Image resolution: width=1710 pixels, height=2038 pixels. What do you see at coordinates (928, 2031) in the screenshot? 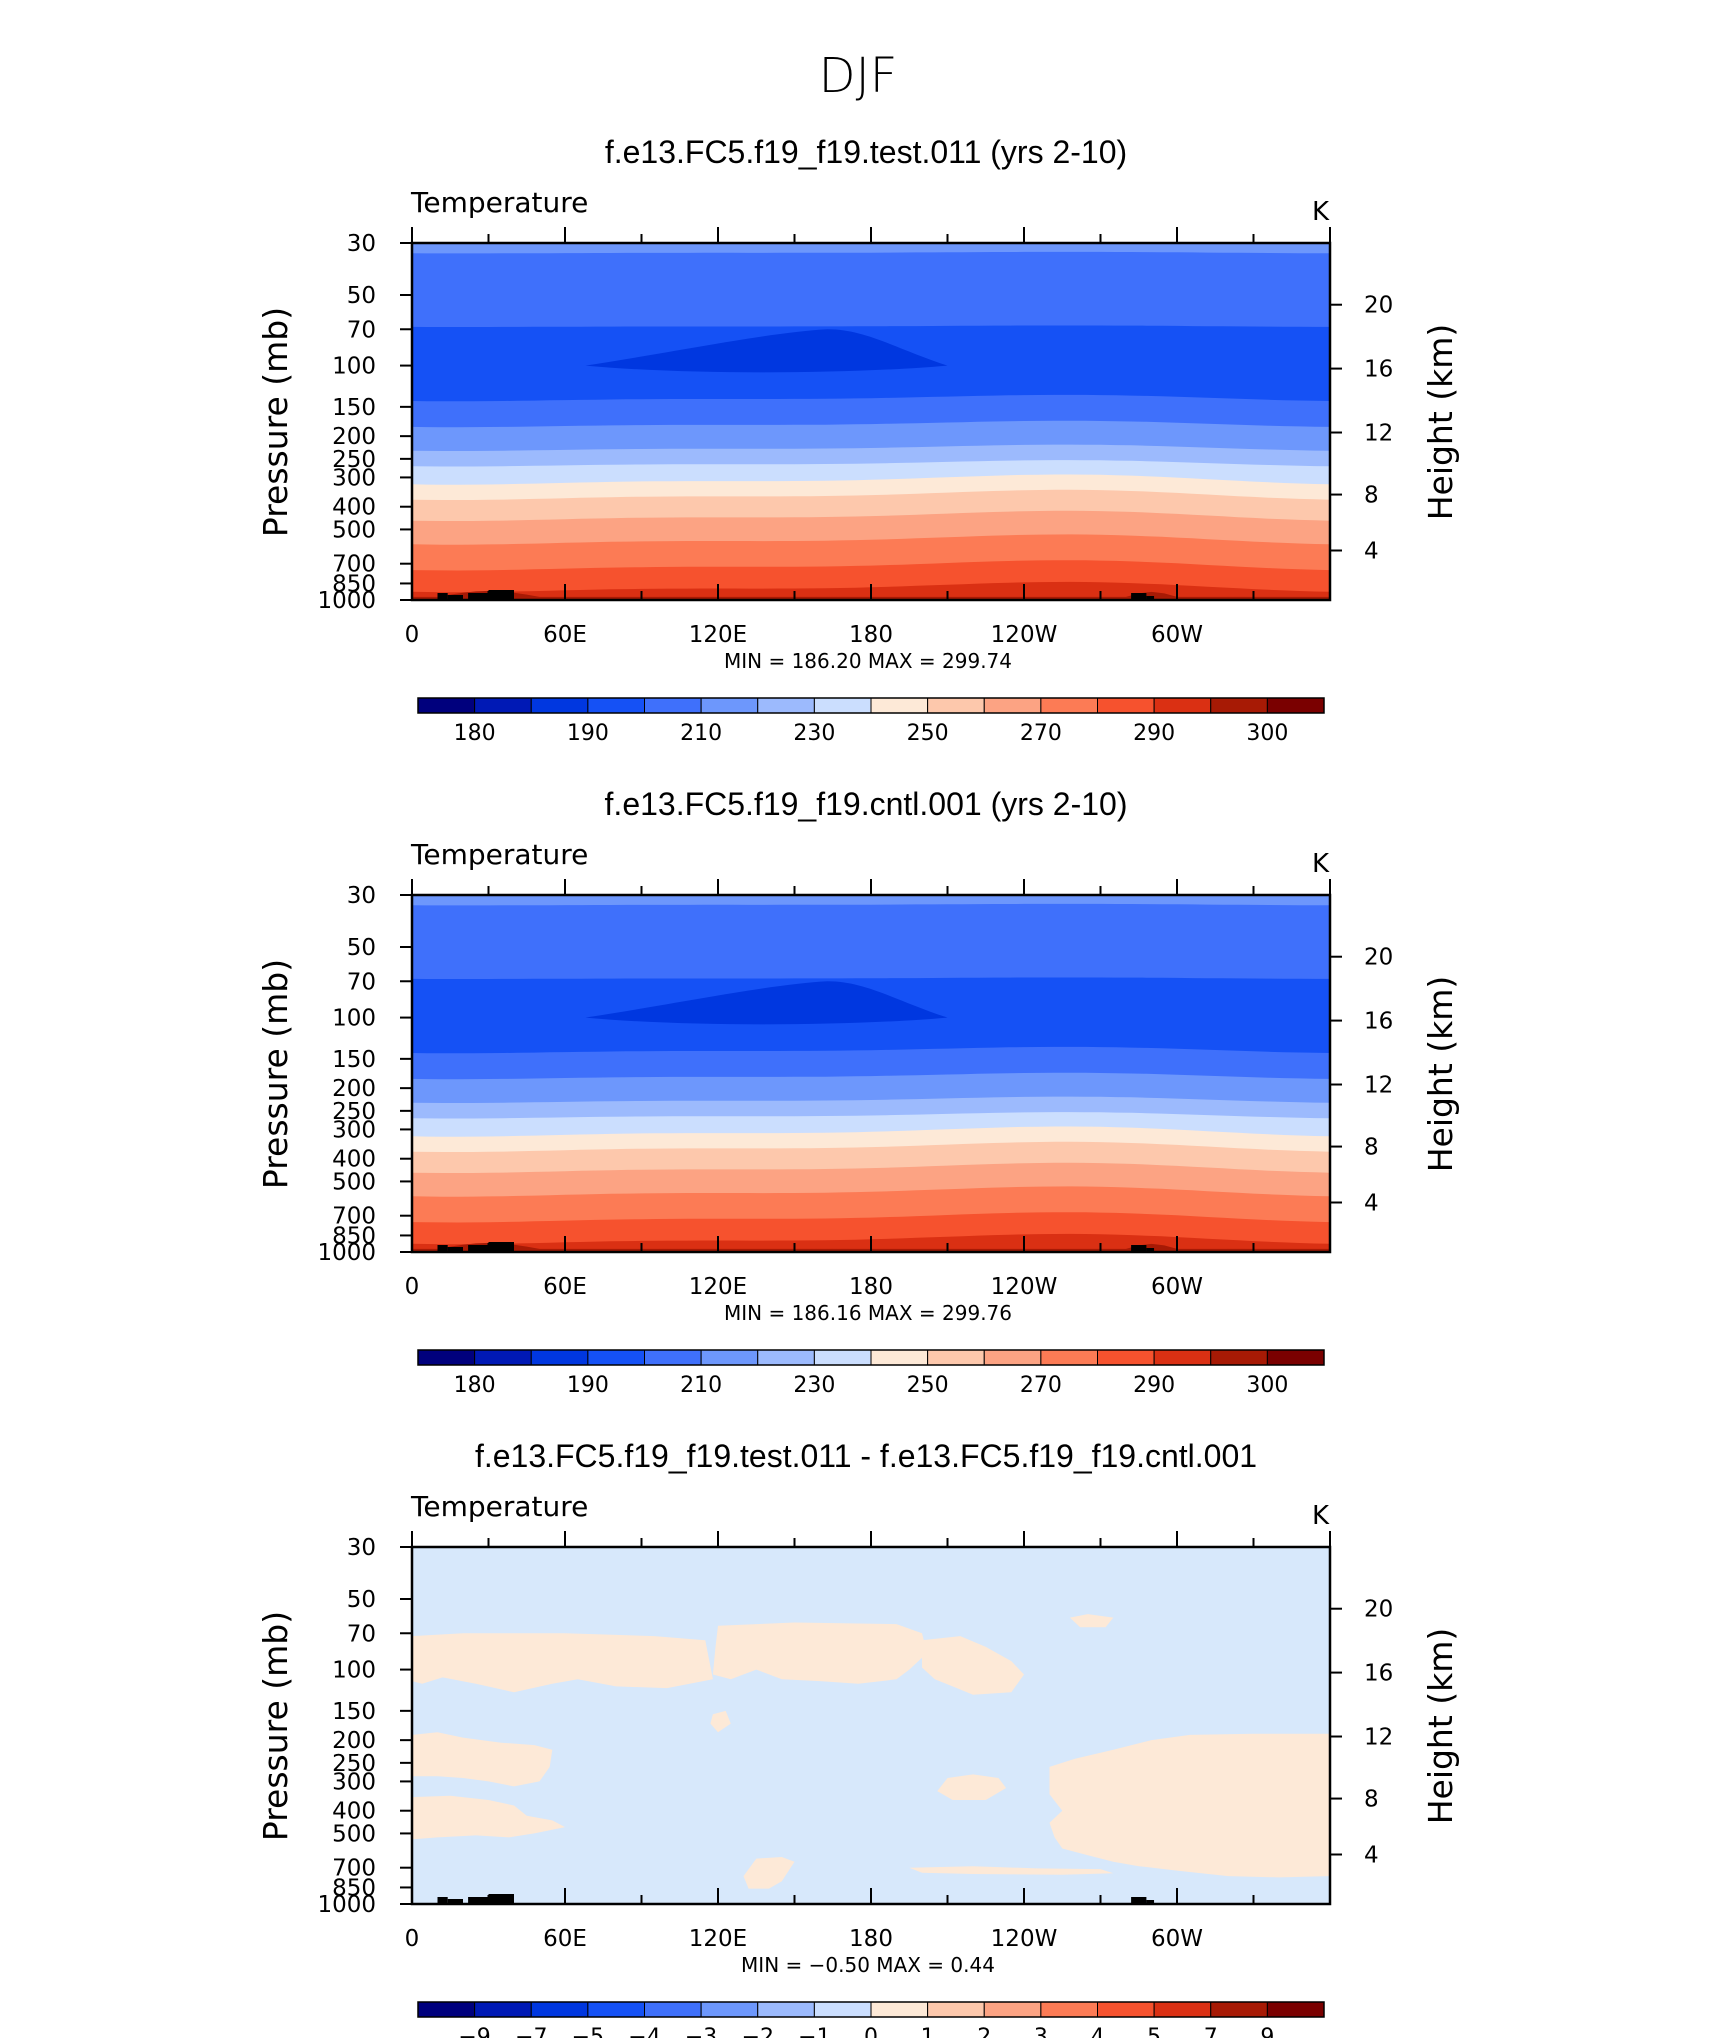
I see `colorbar-label: 1` at bounding box center [928, 2031].